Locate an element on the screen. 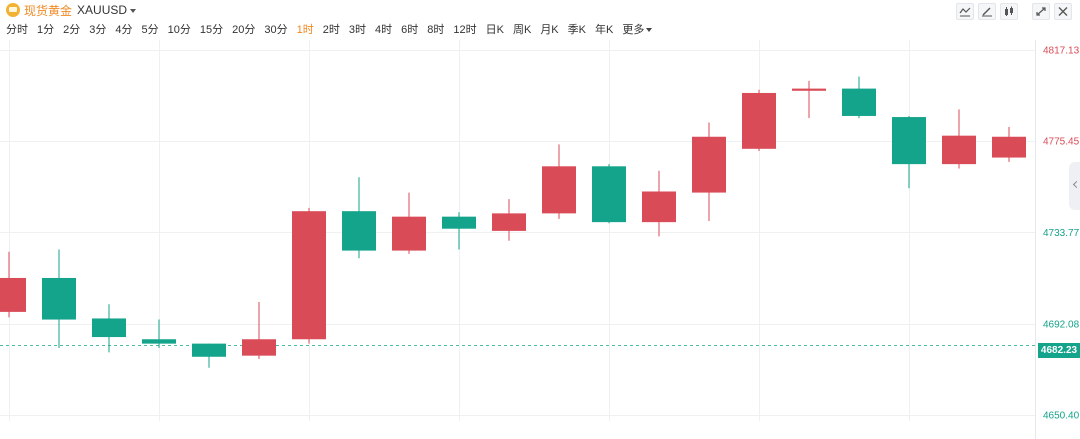 This screenshot has width=1080, height=439. gold-coin-icon is located at coordinates (13, 10).